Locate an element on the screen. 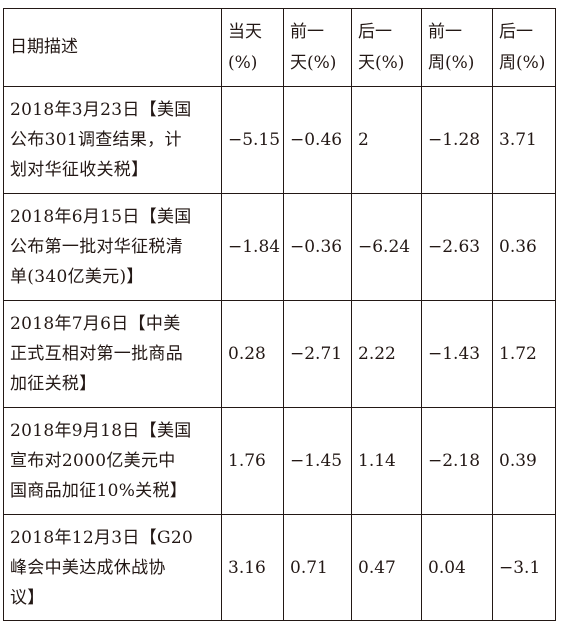 Image resolution: width=563 pixels, height=642 pixels. header-unit: (%) is located at coordinates (243, 62).